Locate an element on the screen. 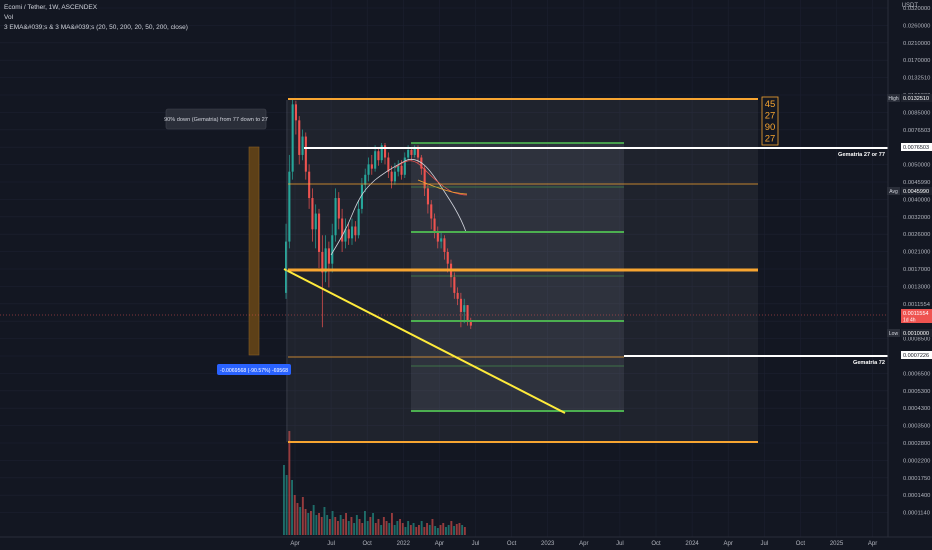 This screenshot has width=932, height=550. high-value-text: 0.0132510 is located at coordinates (916, 99).